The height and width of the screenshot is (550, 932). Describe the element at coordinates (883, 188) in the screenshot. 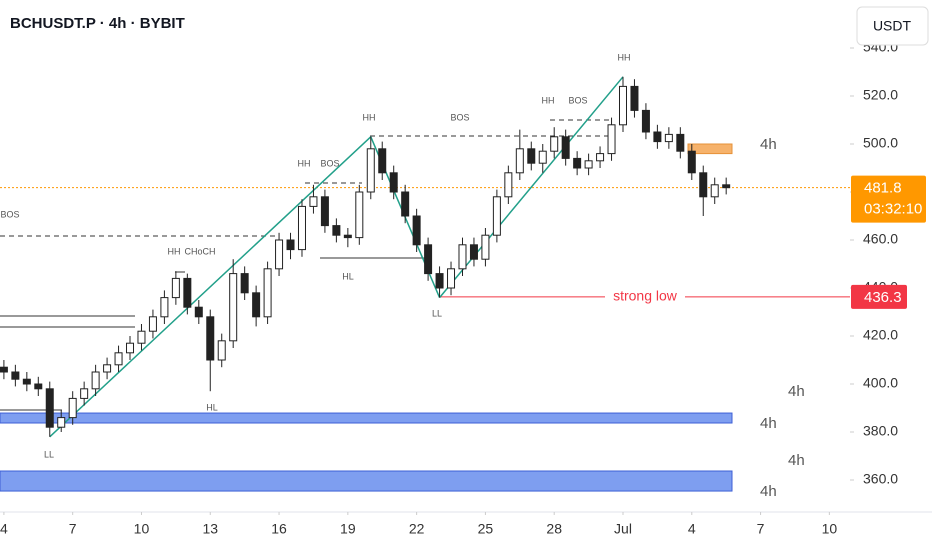

I see `last-price-label: 481.8` at that location.